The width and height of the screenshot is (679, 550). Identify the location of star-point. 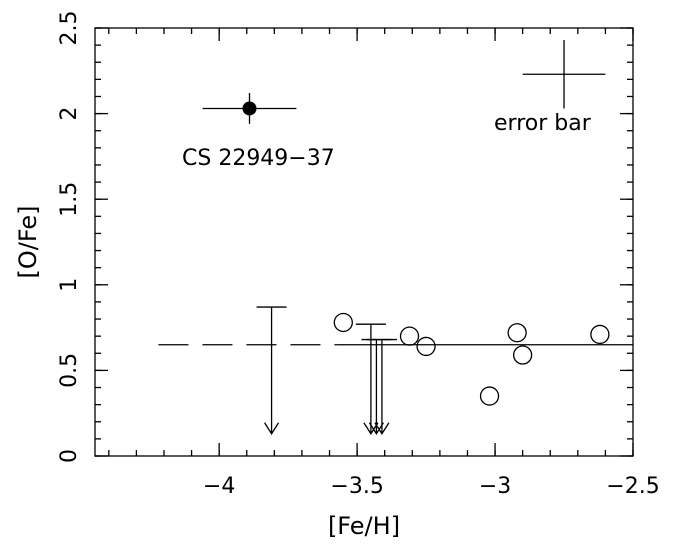
(249, 108).